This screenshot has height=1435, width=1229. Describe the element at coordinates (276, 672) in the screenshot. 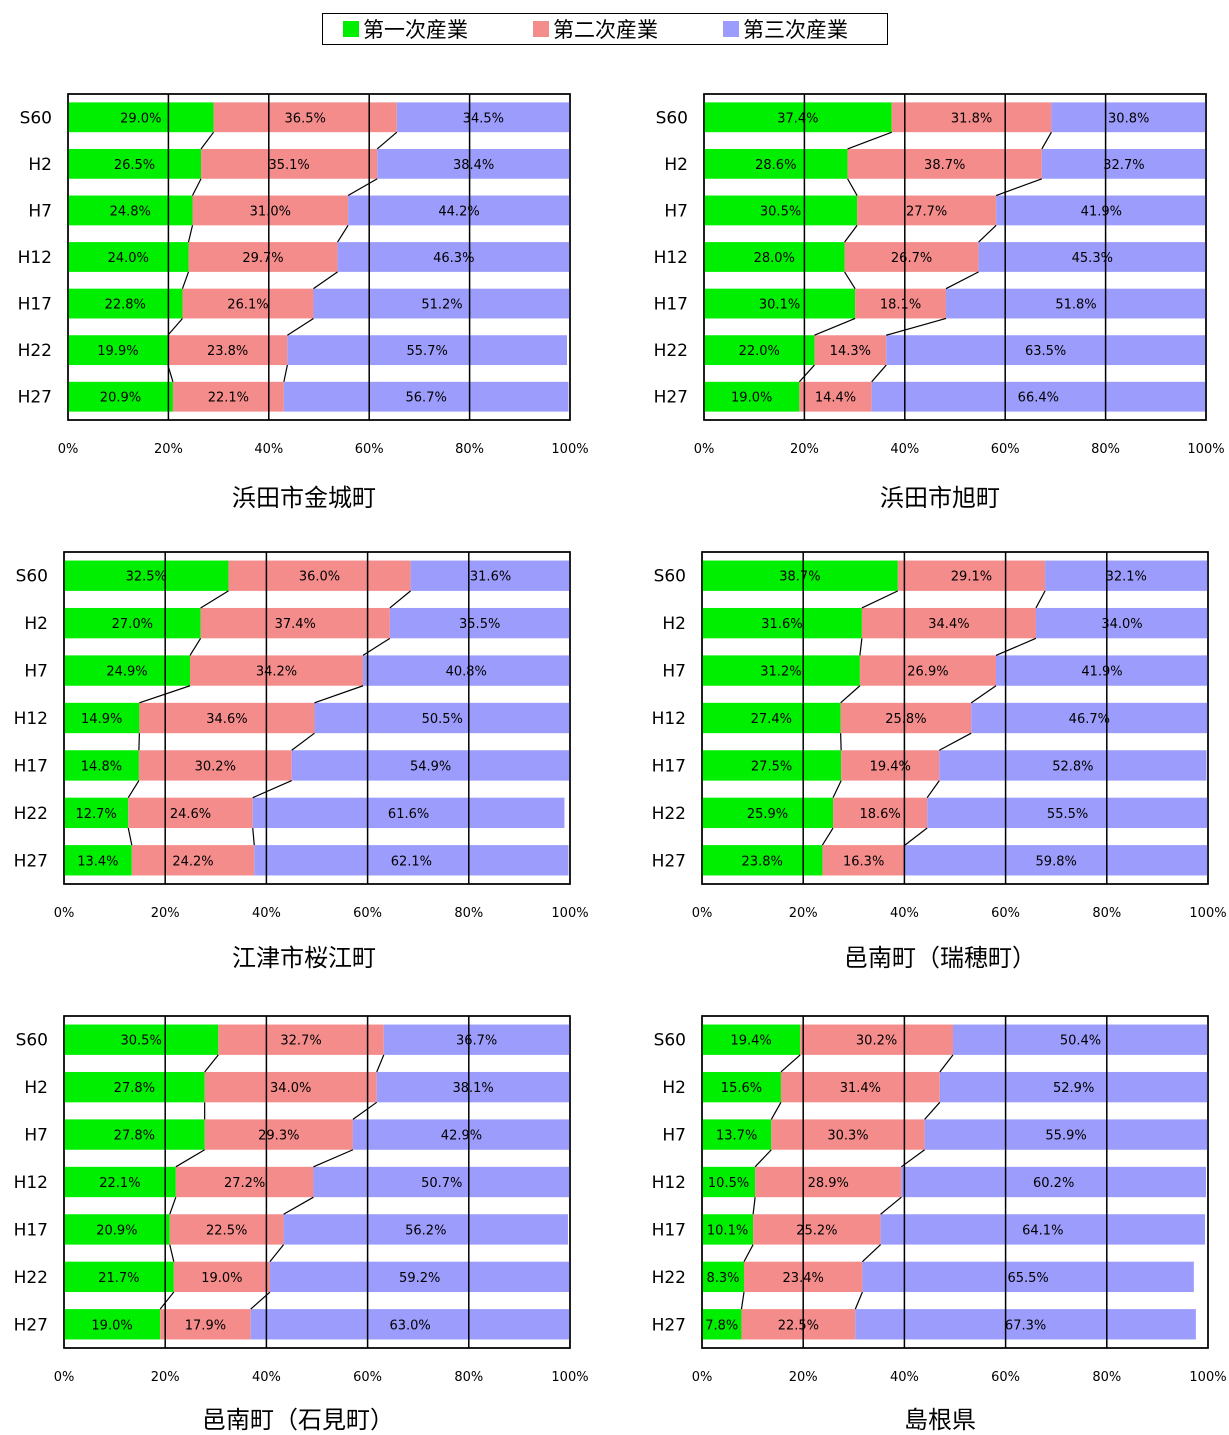

I see `data-label-secondary-H7: 34.2%` at that location.